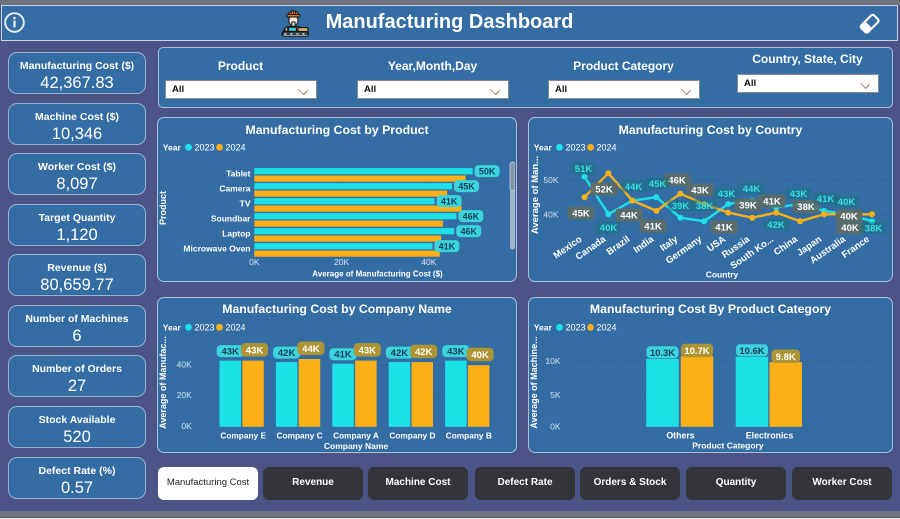 The width and height of the screenshot is (900, 519). What do you see at coordinates (231, 219) in the screenshot?
I see `svg-text: Soundbar` at bounding box center [231, 219].